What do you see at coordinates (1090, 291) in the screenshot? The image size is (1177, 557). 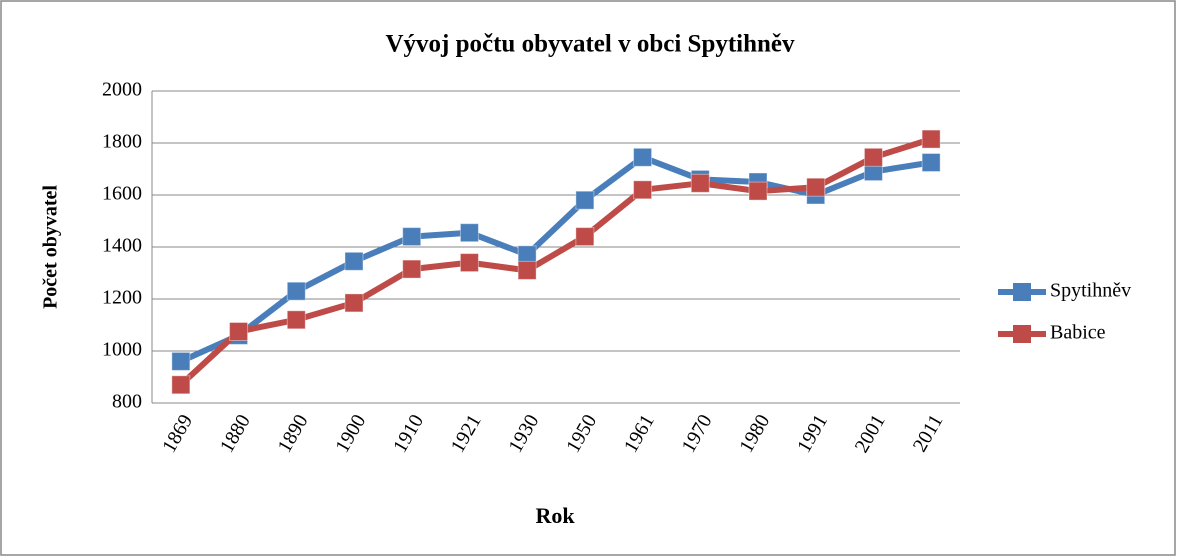 I see `legend-label: Spytihněv` at bounding box center [1090, 291].